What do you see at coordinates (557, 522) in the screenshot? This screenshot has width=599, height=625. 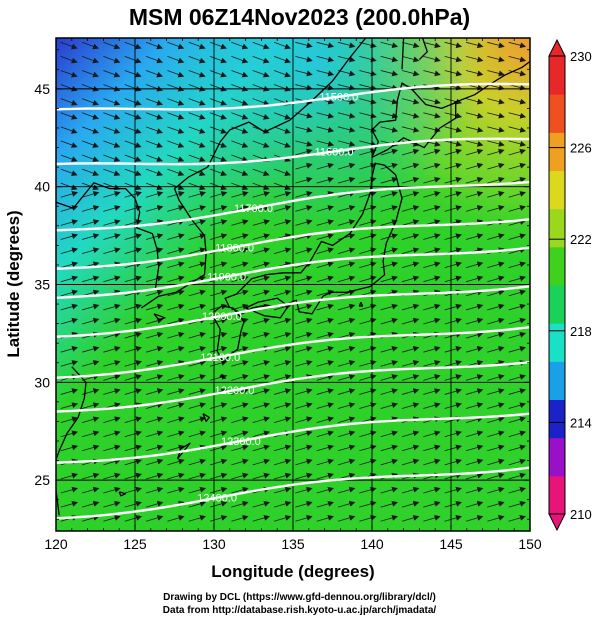 I see `colorbar-min-triangle` at bounding box center [557, 522].